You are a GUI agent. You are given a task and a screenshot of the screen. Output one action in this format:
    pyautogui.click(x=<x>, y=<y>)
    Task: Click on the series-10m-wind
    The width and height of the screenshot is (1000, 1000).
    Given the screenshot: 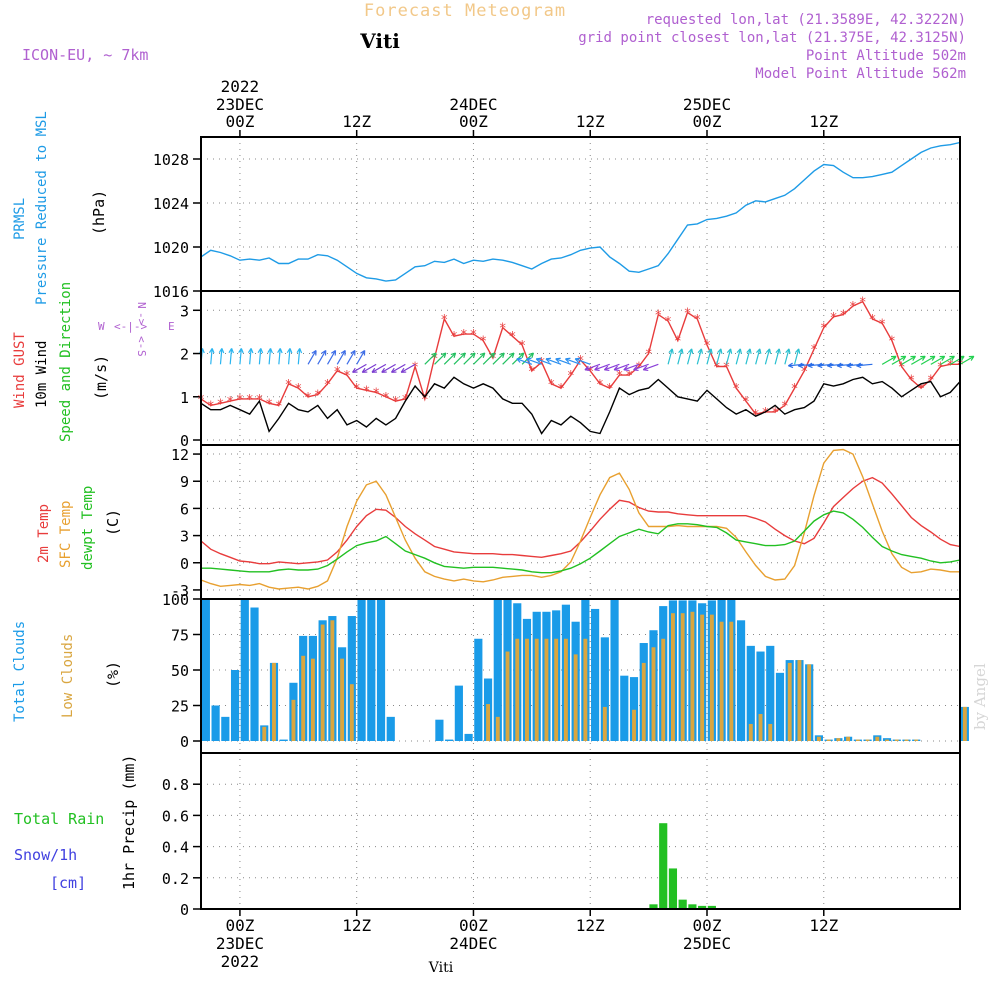 What is the action you would take?
    pyautogui.click(x=580, y=405)
    